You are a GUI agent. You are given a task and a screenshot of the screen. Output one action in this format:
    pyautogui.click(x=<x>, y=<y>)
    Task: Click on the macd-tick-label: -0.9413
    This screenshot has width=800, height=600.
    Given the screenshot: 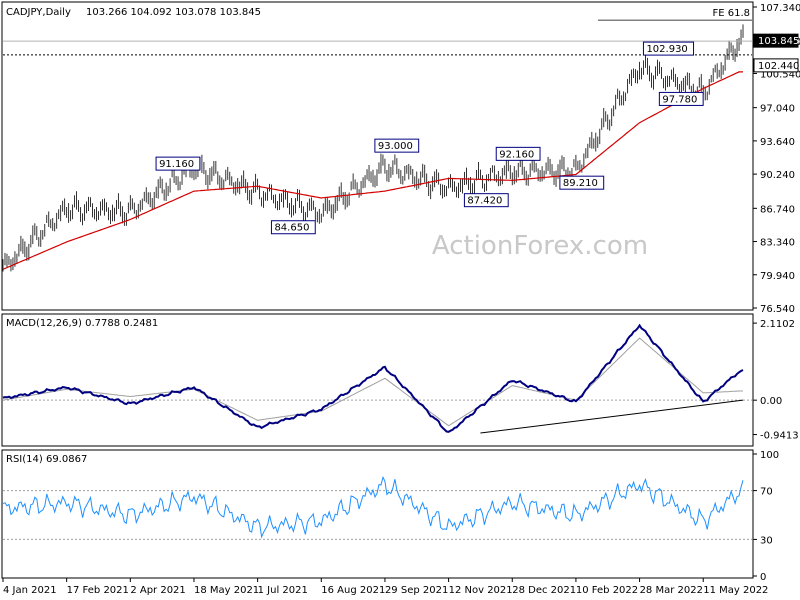 What is the action you would take?
    pyautogui.click(x=779, y=436)
    